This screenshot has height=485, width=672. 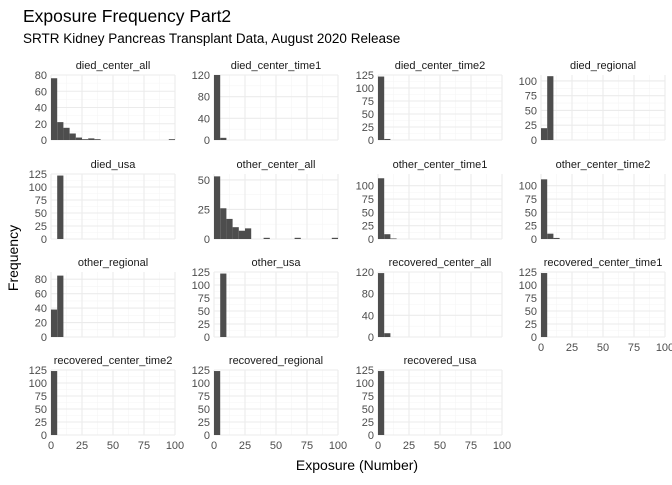 I want to click on chart-title: Exposure Frequency Part2, so click(x=127, y=16).